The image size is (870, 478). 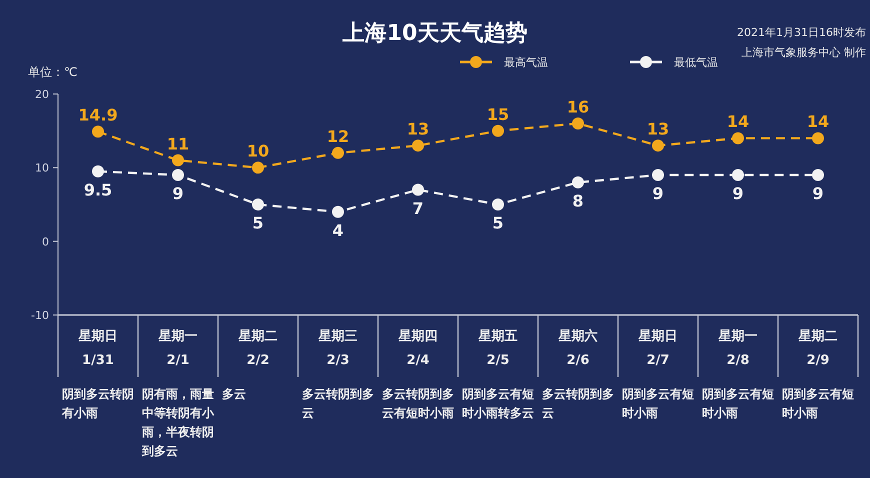 I want to click on x-tick-label: 星期一 2/1, so click(x=178, y=348).